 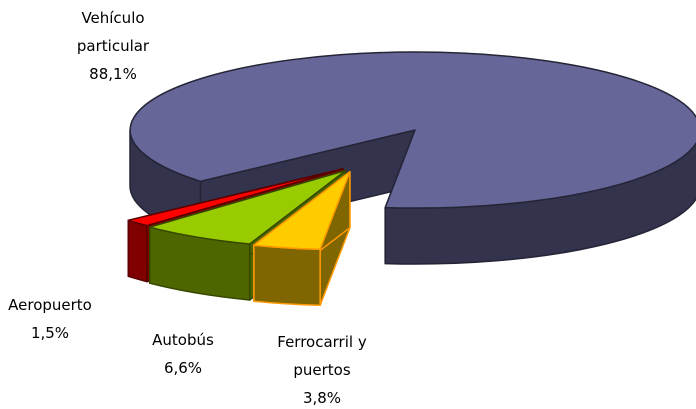 I want to click on value-label: 6,6%, so click(x=183, y=368).